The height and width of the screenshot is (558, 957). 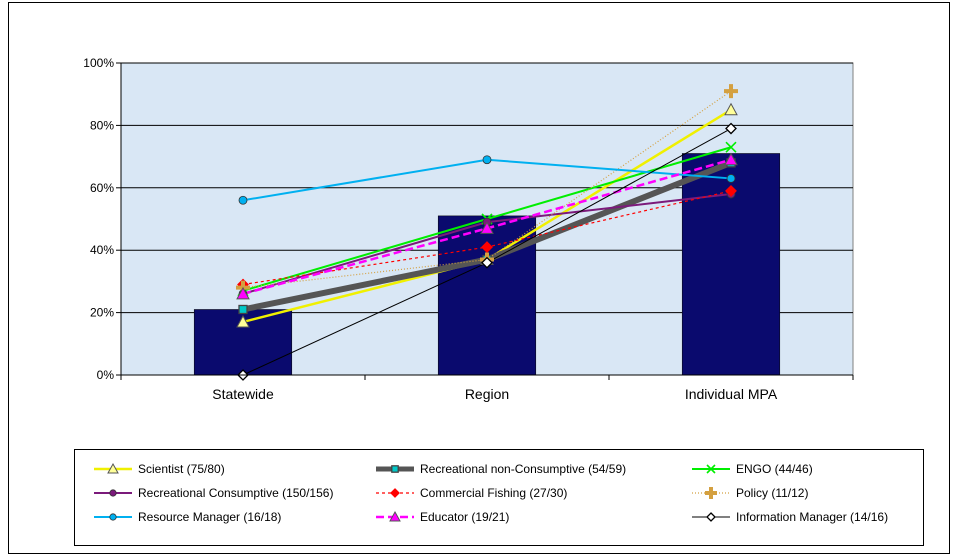 What do you see at coordinates (102, 313) in the screenshot?
I see `y-tick-label: 20%` at bounding box center [102, 313].